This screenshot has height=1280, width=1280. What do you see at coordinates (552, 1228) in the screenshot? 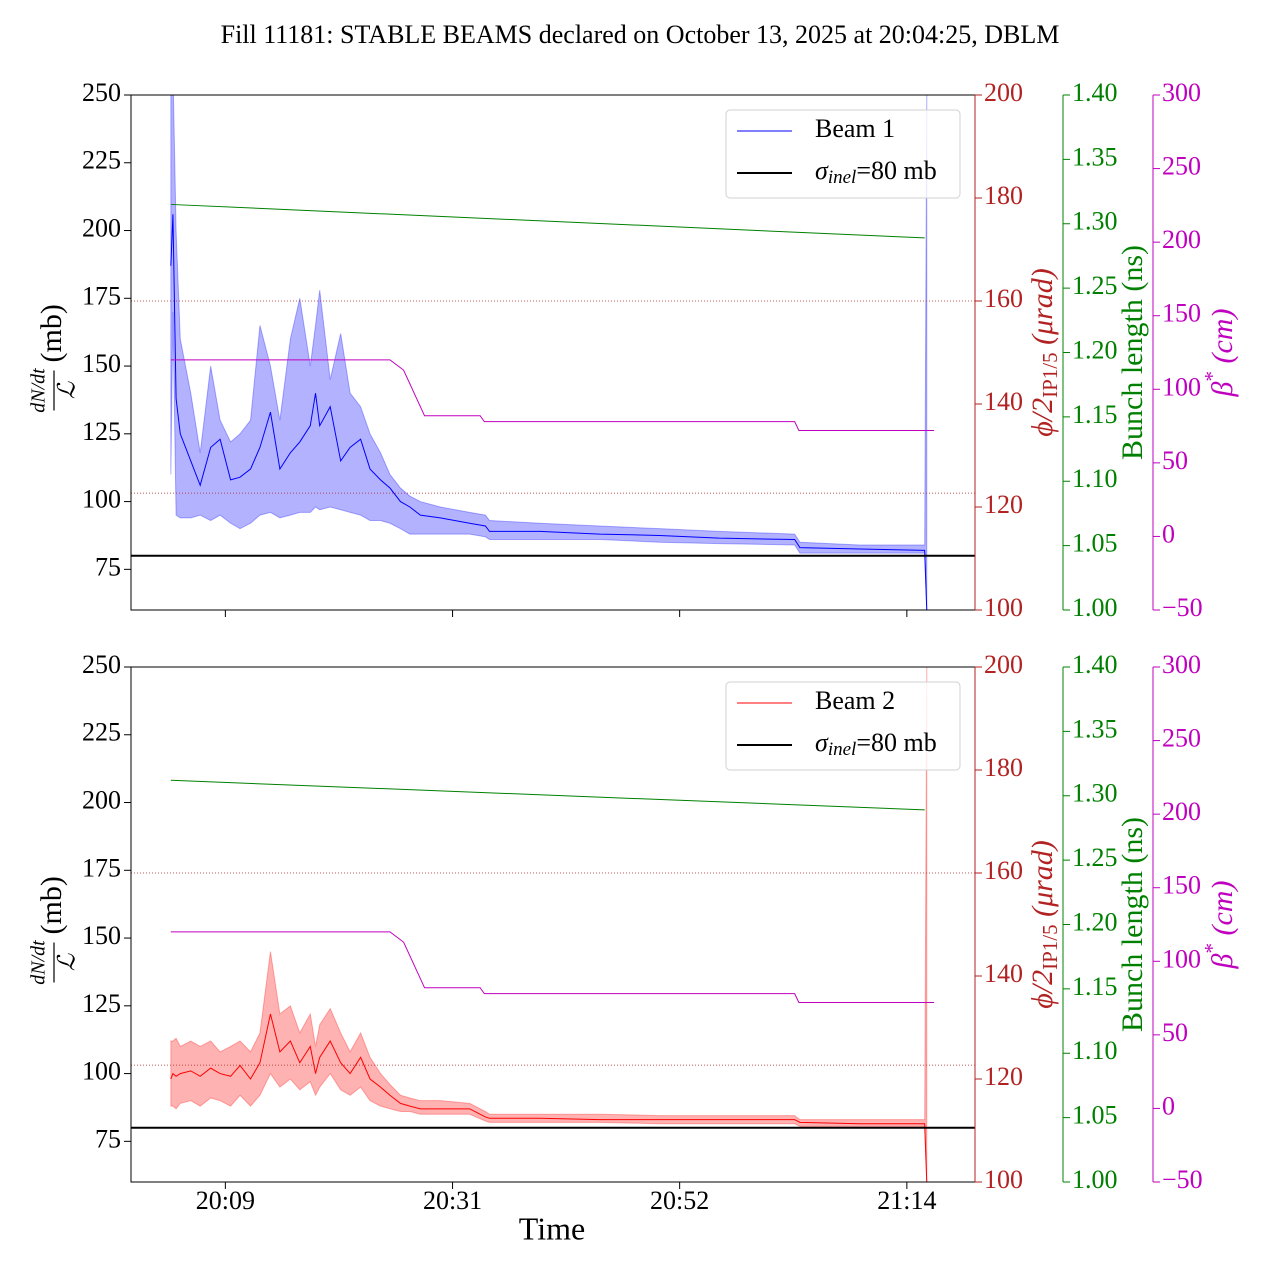
I see `x-axis-label: Time` at bounding box center [552, 1228].